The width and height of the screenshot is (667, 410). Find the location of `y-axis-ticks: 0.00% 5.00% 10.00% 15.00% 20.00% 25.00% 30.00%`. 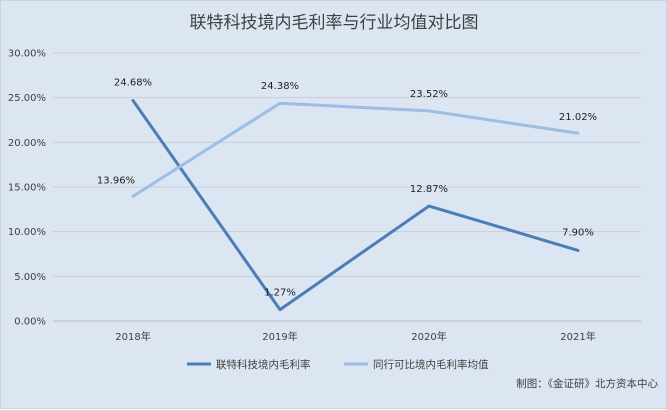

y-axis-ticks: 0.00% 5.00% 10.00% 15.00% 20.00% 25.00% 30.00% is located at coordinates (27, 188).